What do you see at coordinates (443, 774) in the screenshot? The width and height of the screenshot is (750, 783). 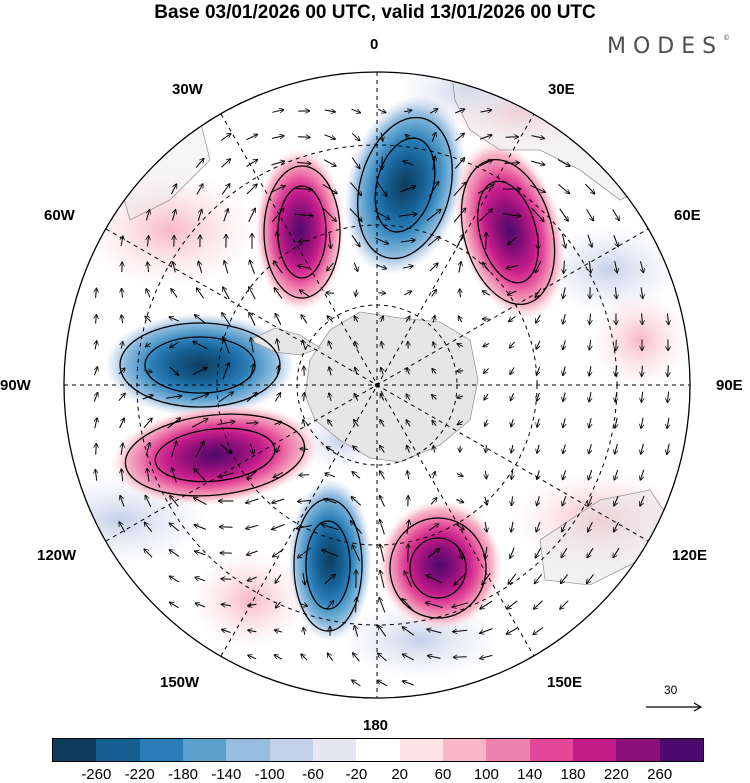 I see `colorbar-tick-label: 60` at bounding box center [443, 774].